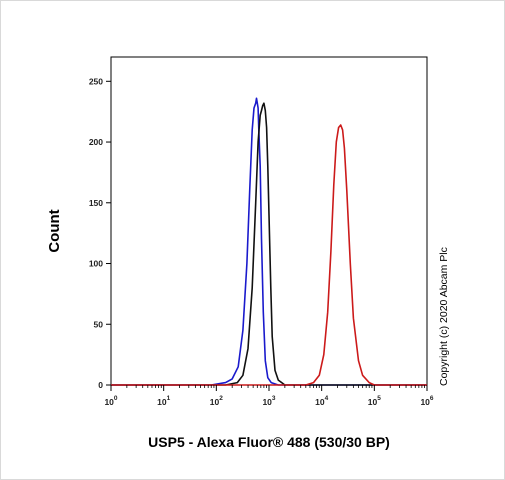 The height and width of the screenshot is (480, 505). I want to click on x-axis: 10⁰ 10¹ 10² 10³ 10⁴ 10⁵ 10⁶, so click(269, 396).